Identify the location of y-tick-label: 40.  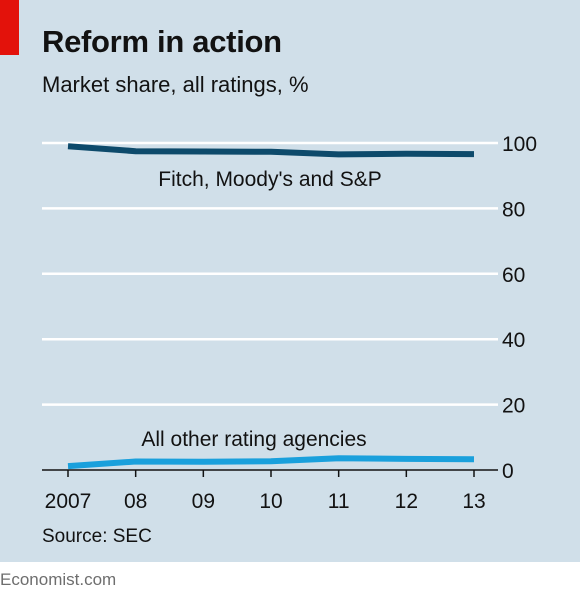
(513, 340).